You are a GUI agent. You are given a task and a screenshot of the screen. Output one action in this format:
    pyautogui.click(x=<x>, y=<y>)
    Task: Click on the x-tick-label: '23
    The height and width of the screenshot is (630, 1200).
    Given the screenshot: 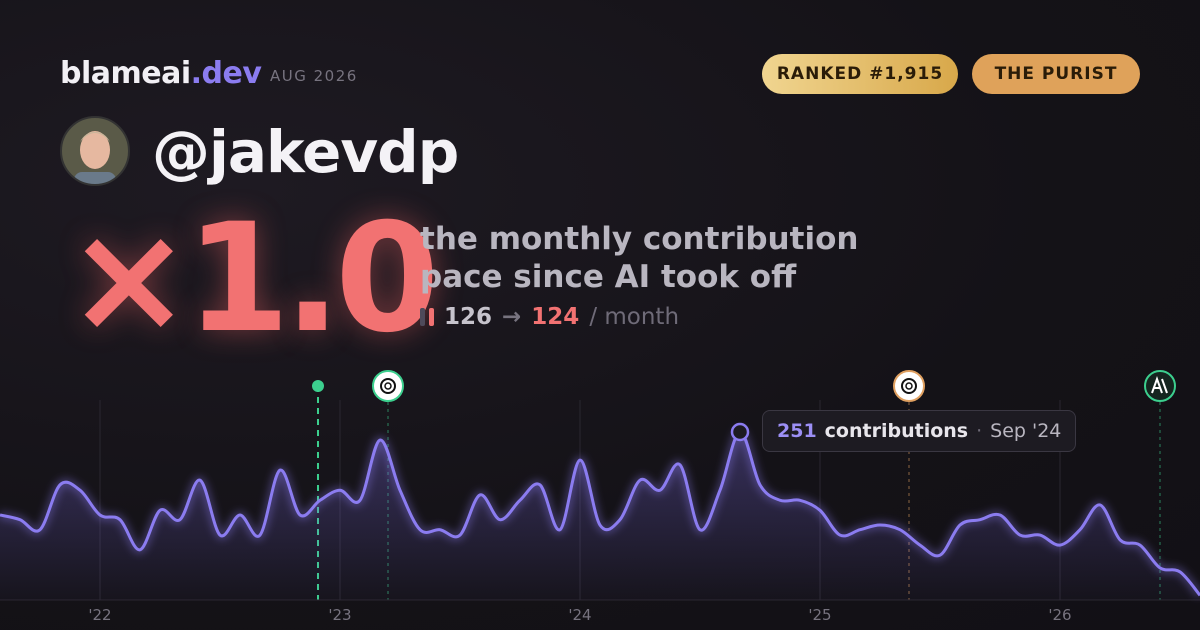 What is the action you would take?
    pyautogui.click(x=339, y=615)
    